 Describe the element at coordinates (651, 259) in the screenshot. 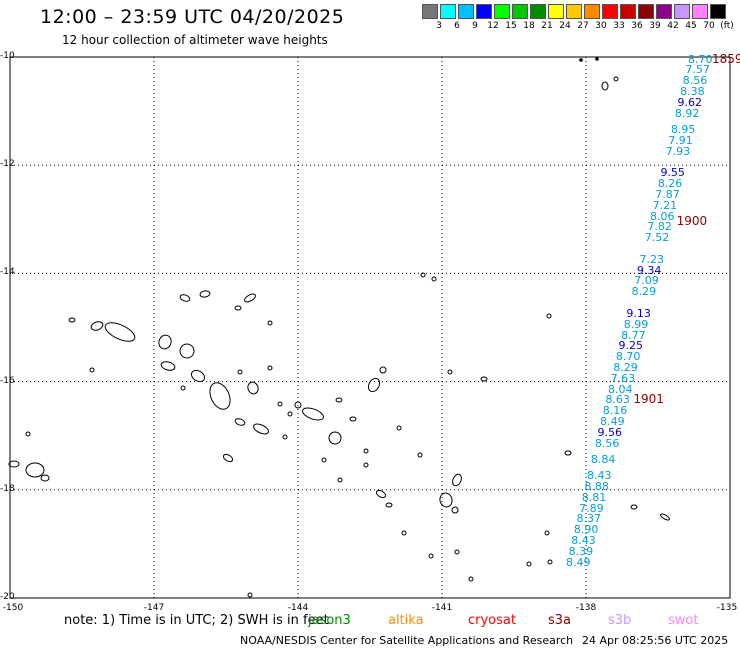

I see `swh-value-label: 7.23` at that location.